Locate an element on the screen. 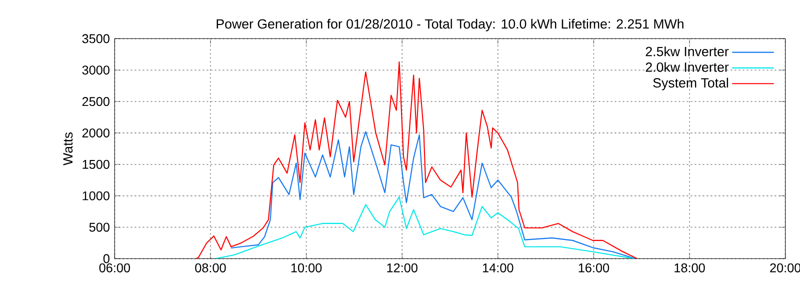  x-tick-label: 14:00 is located at coordinates (498, 267).